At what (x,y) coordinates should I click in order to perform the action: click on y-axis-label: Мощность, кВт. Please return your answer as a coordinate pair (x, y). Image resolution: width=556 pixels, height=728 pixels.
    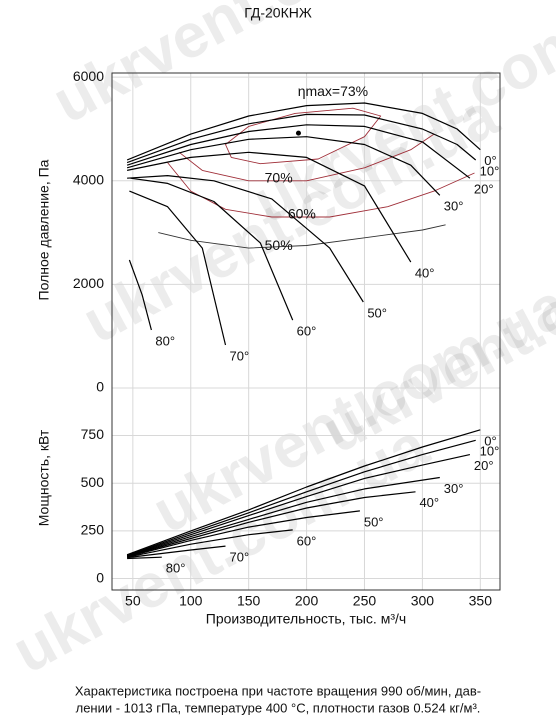
    Looking at the image, I should click on (44, 477).